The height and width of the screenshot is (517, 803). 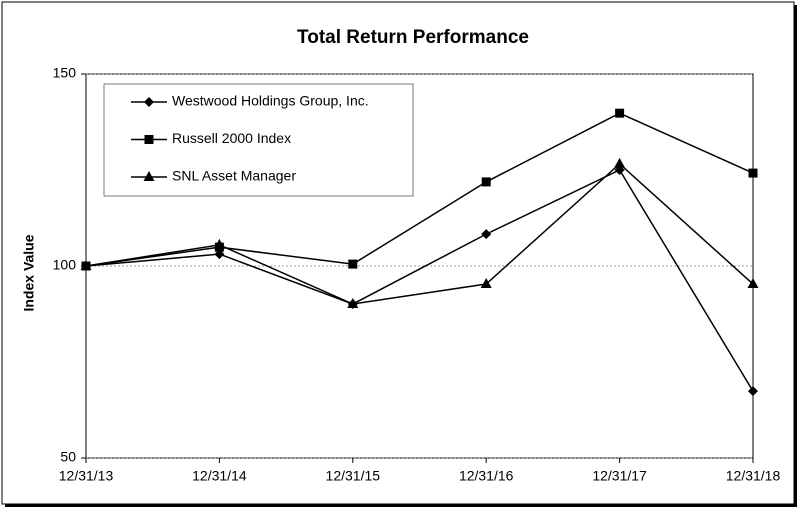 What do you see at coordinates (65, 265) in the screenshot?
I see `y-tick-label: 100` at bounding box center [65, 265].